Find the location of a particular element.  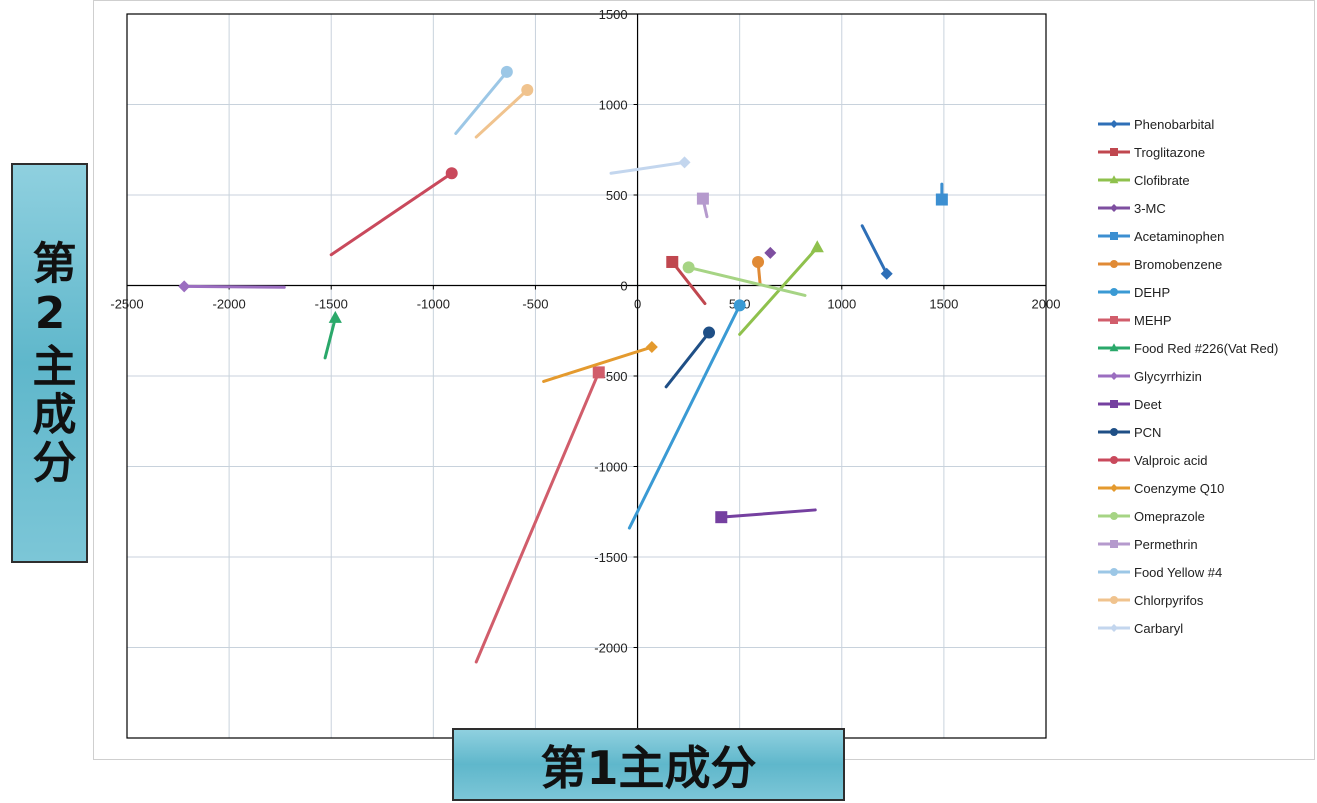

x-axis-title: 第1主成分 is located at coordinates (648, 764).